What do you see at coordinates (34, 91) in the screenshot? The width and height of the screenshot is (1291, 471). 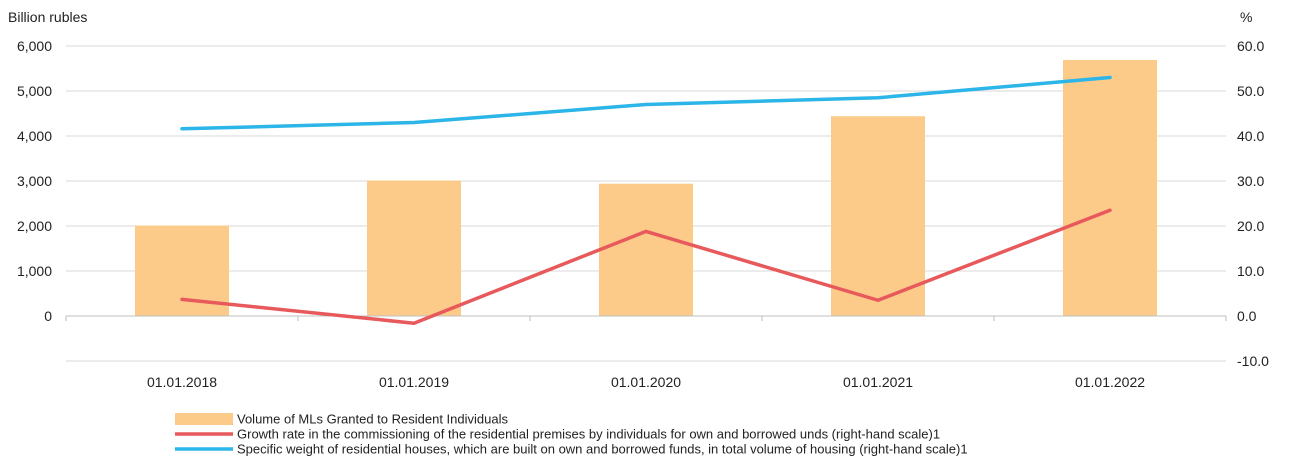 I see `left-tick-label: 5,000` at bounding box center [34, 91].